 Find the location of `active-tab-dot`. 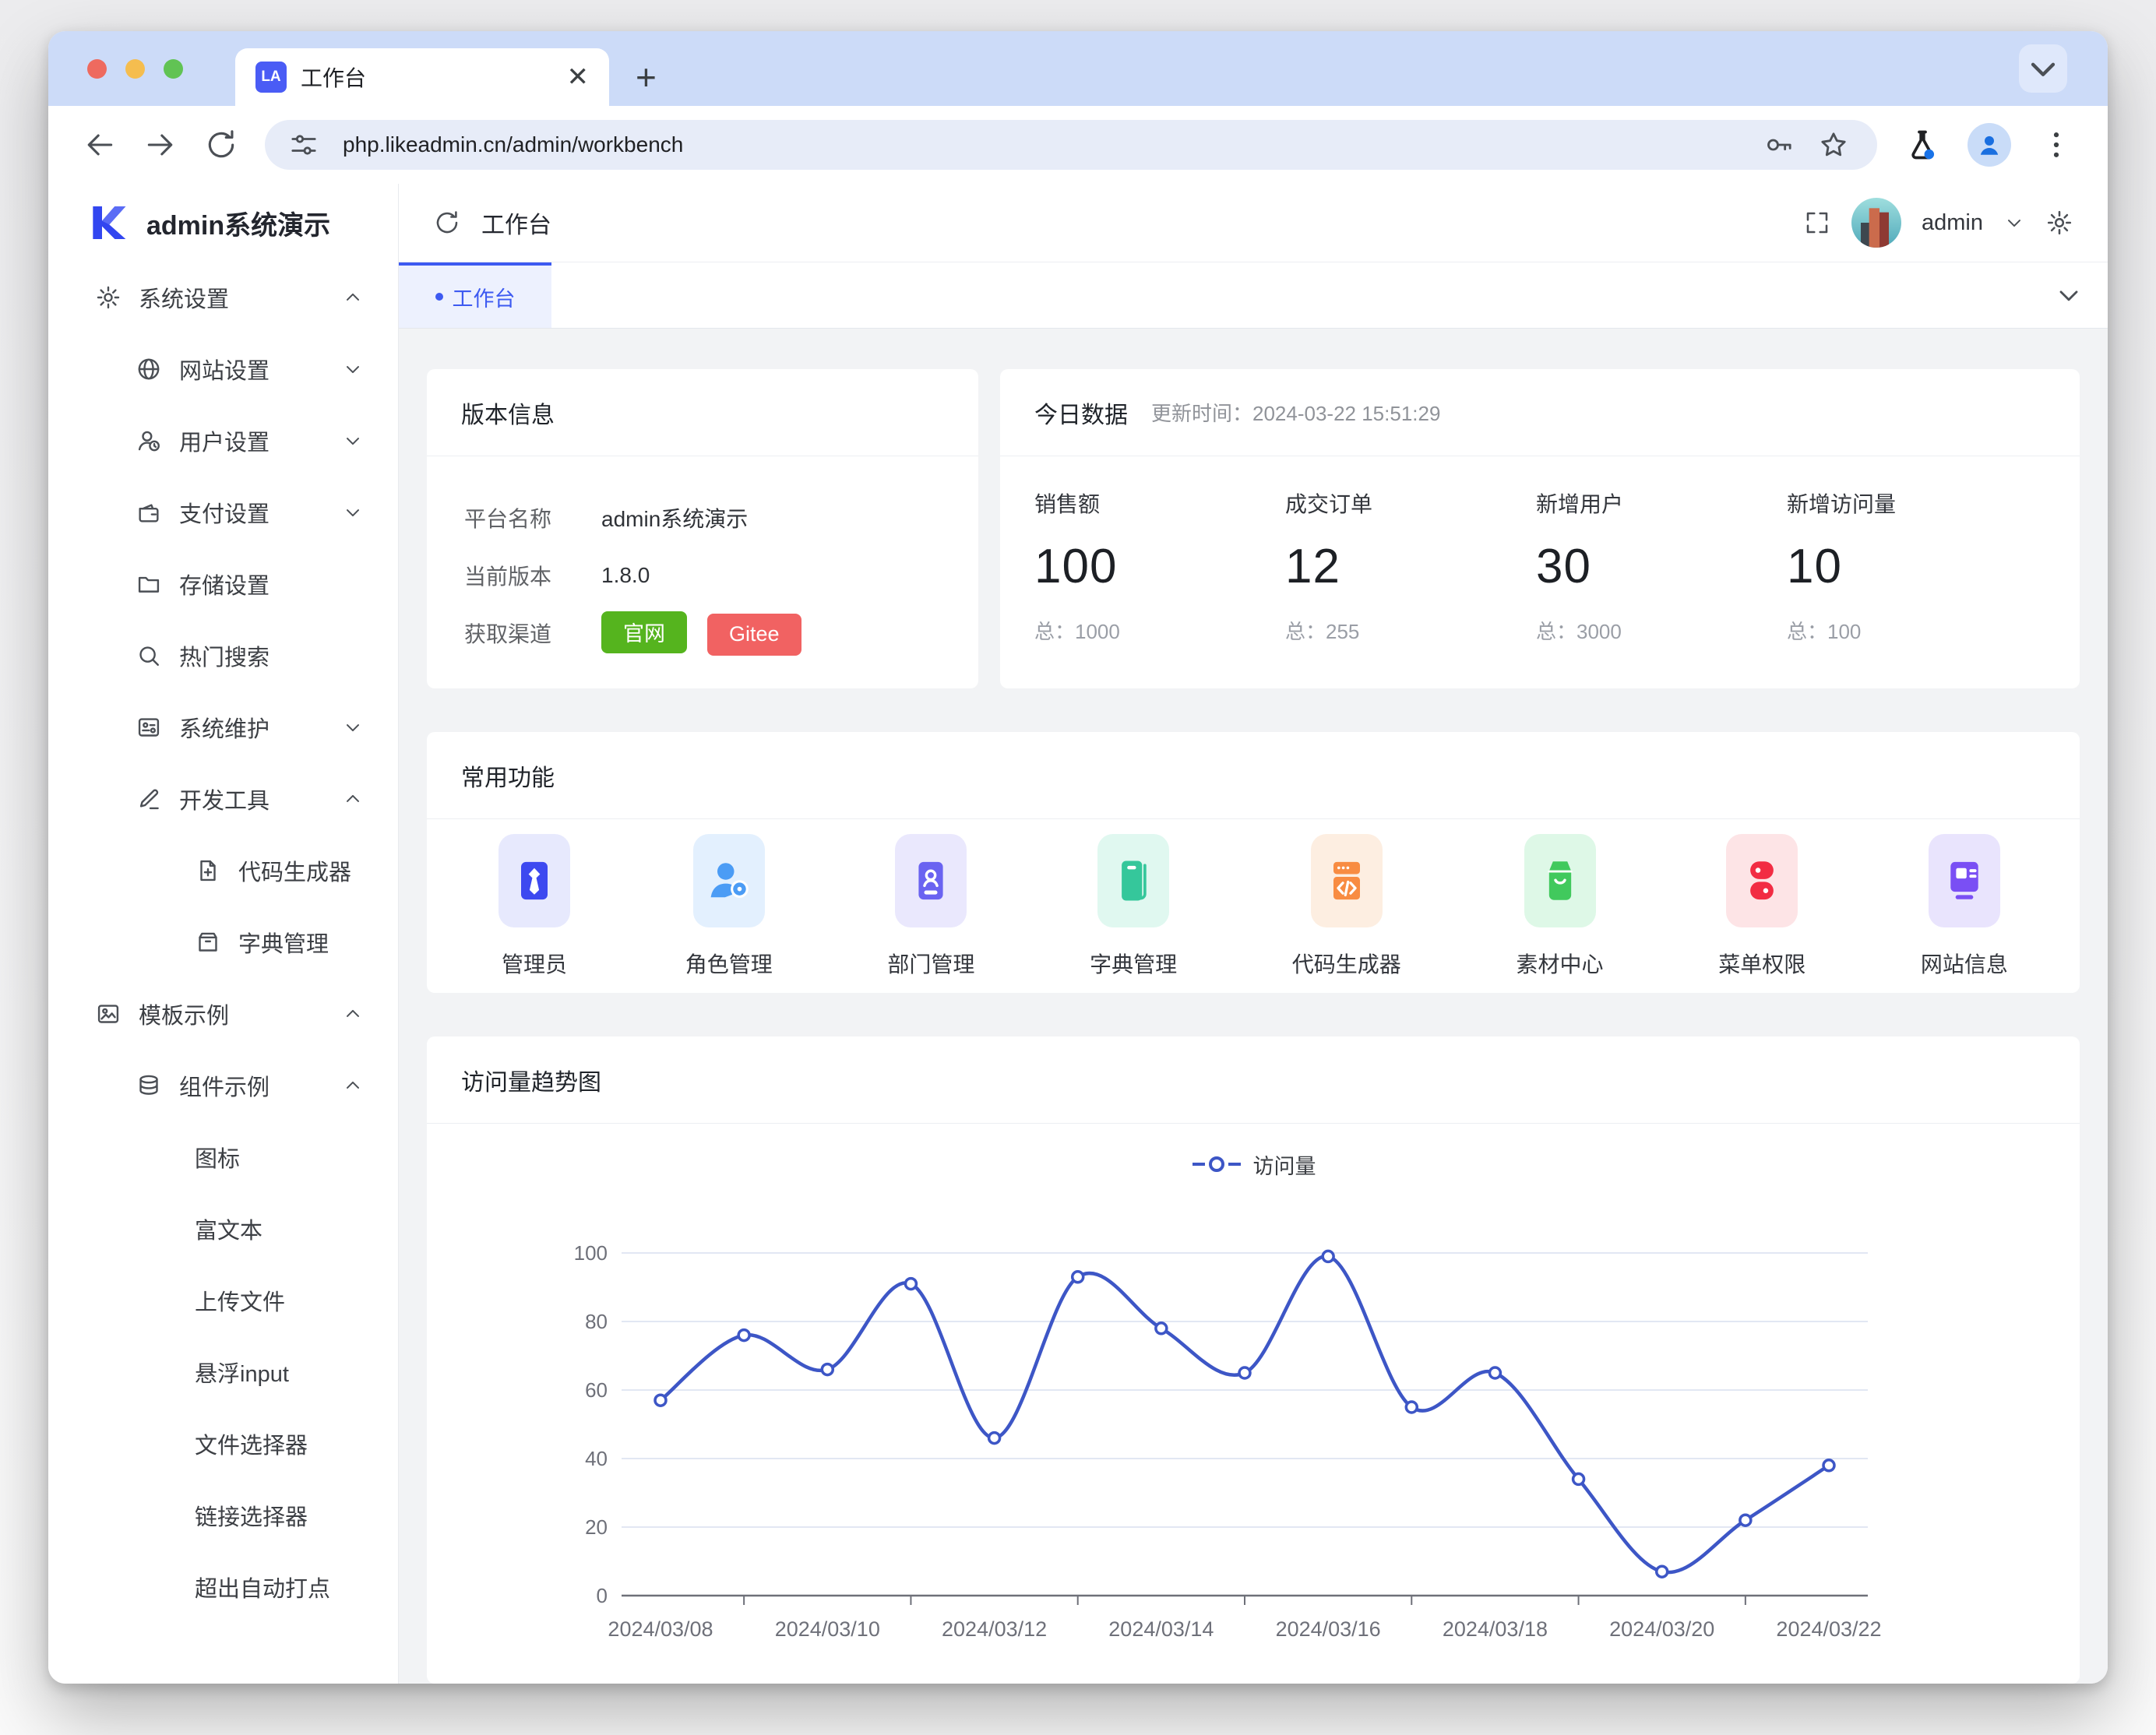

active-tab-dot is located at coordinates (439, 297).